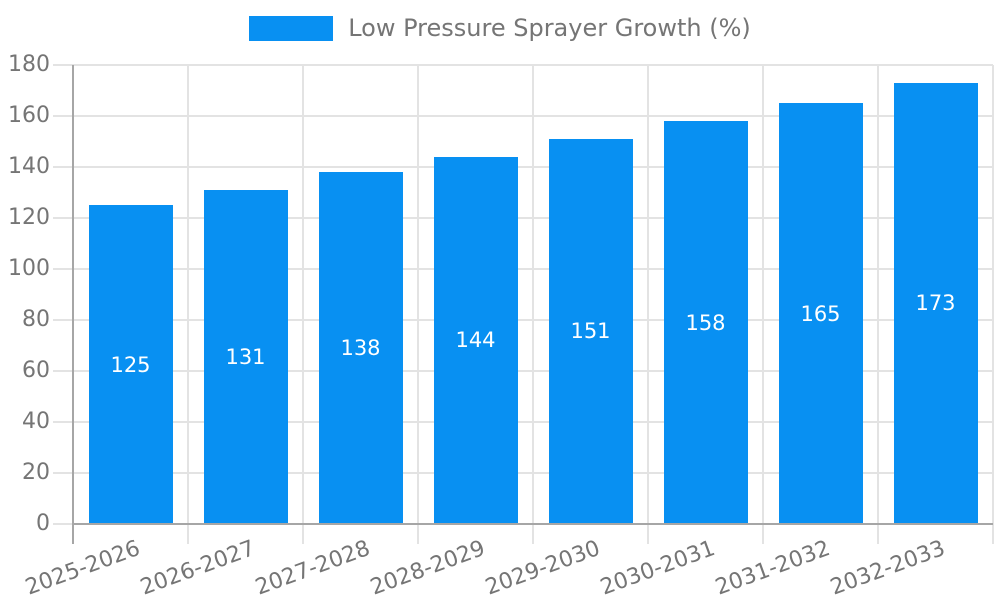 This screenshot has height=600, width=1000. I want to click on y-axis-tick-label: 20, so click(36, 472).